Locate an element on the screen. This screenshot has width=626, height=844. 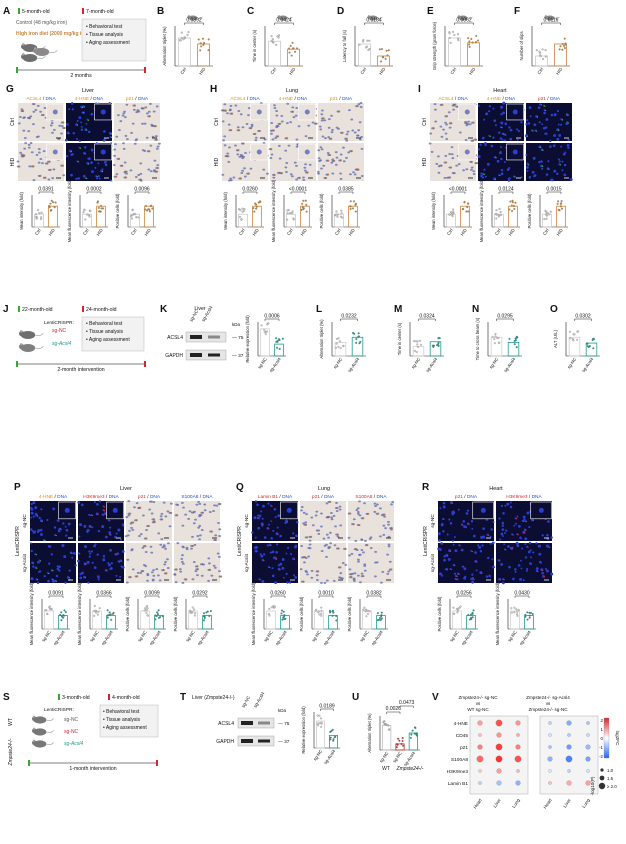
micrograph-background is located at coordinates (323, 563).